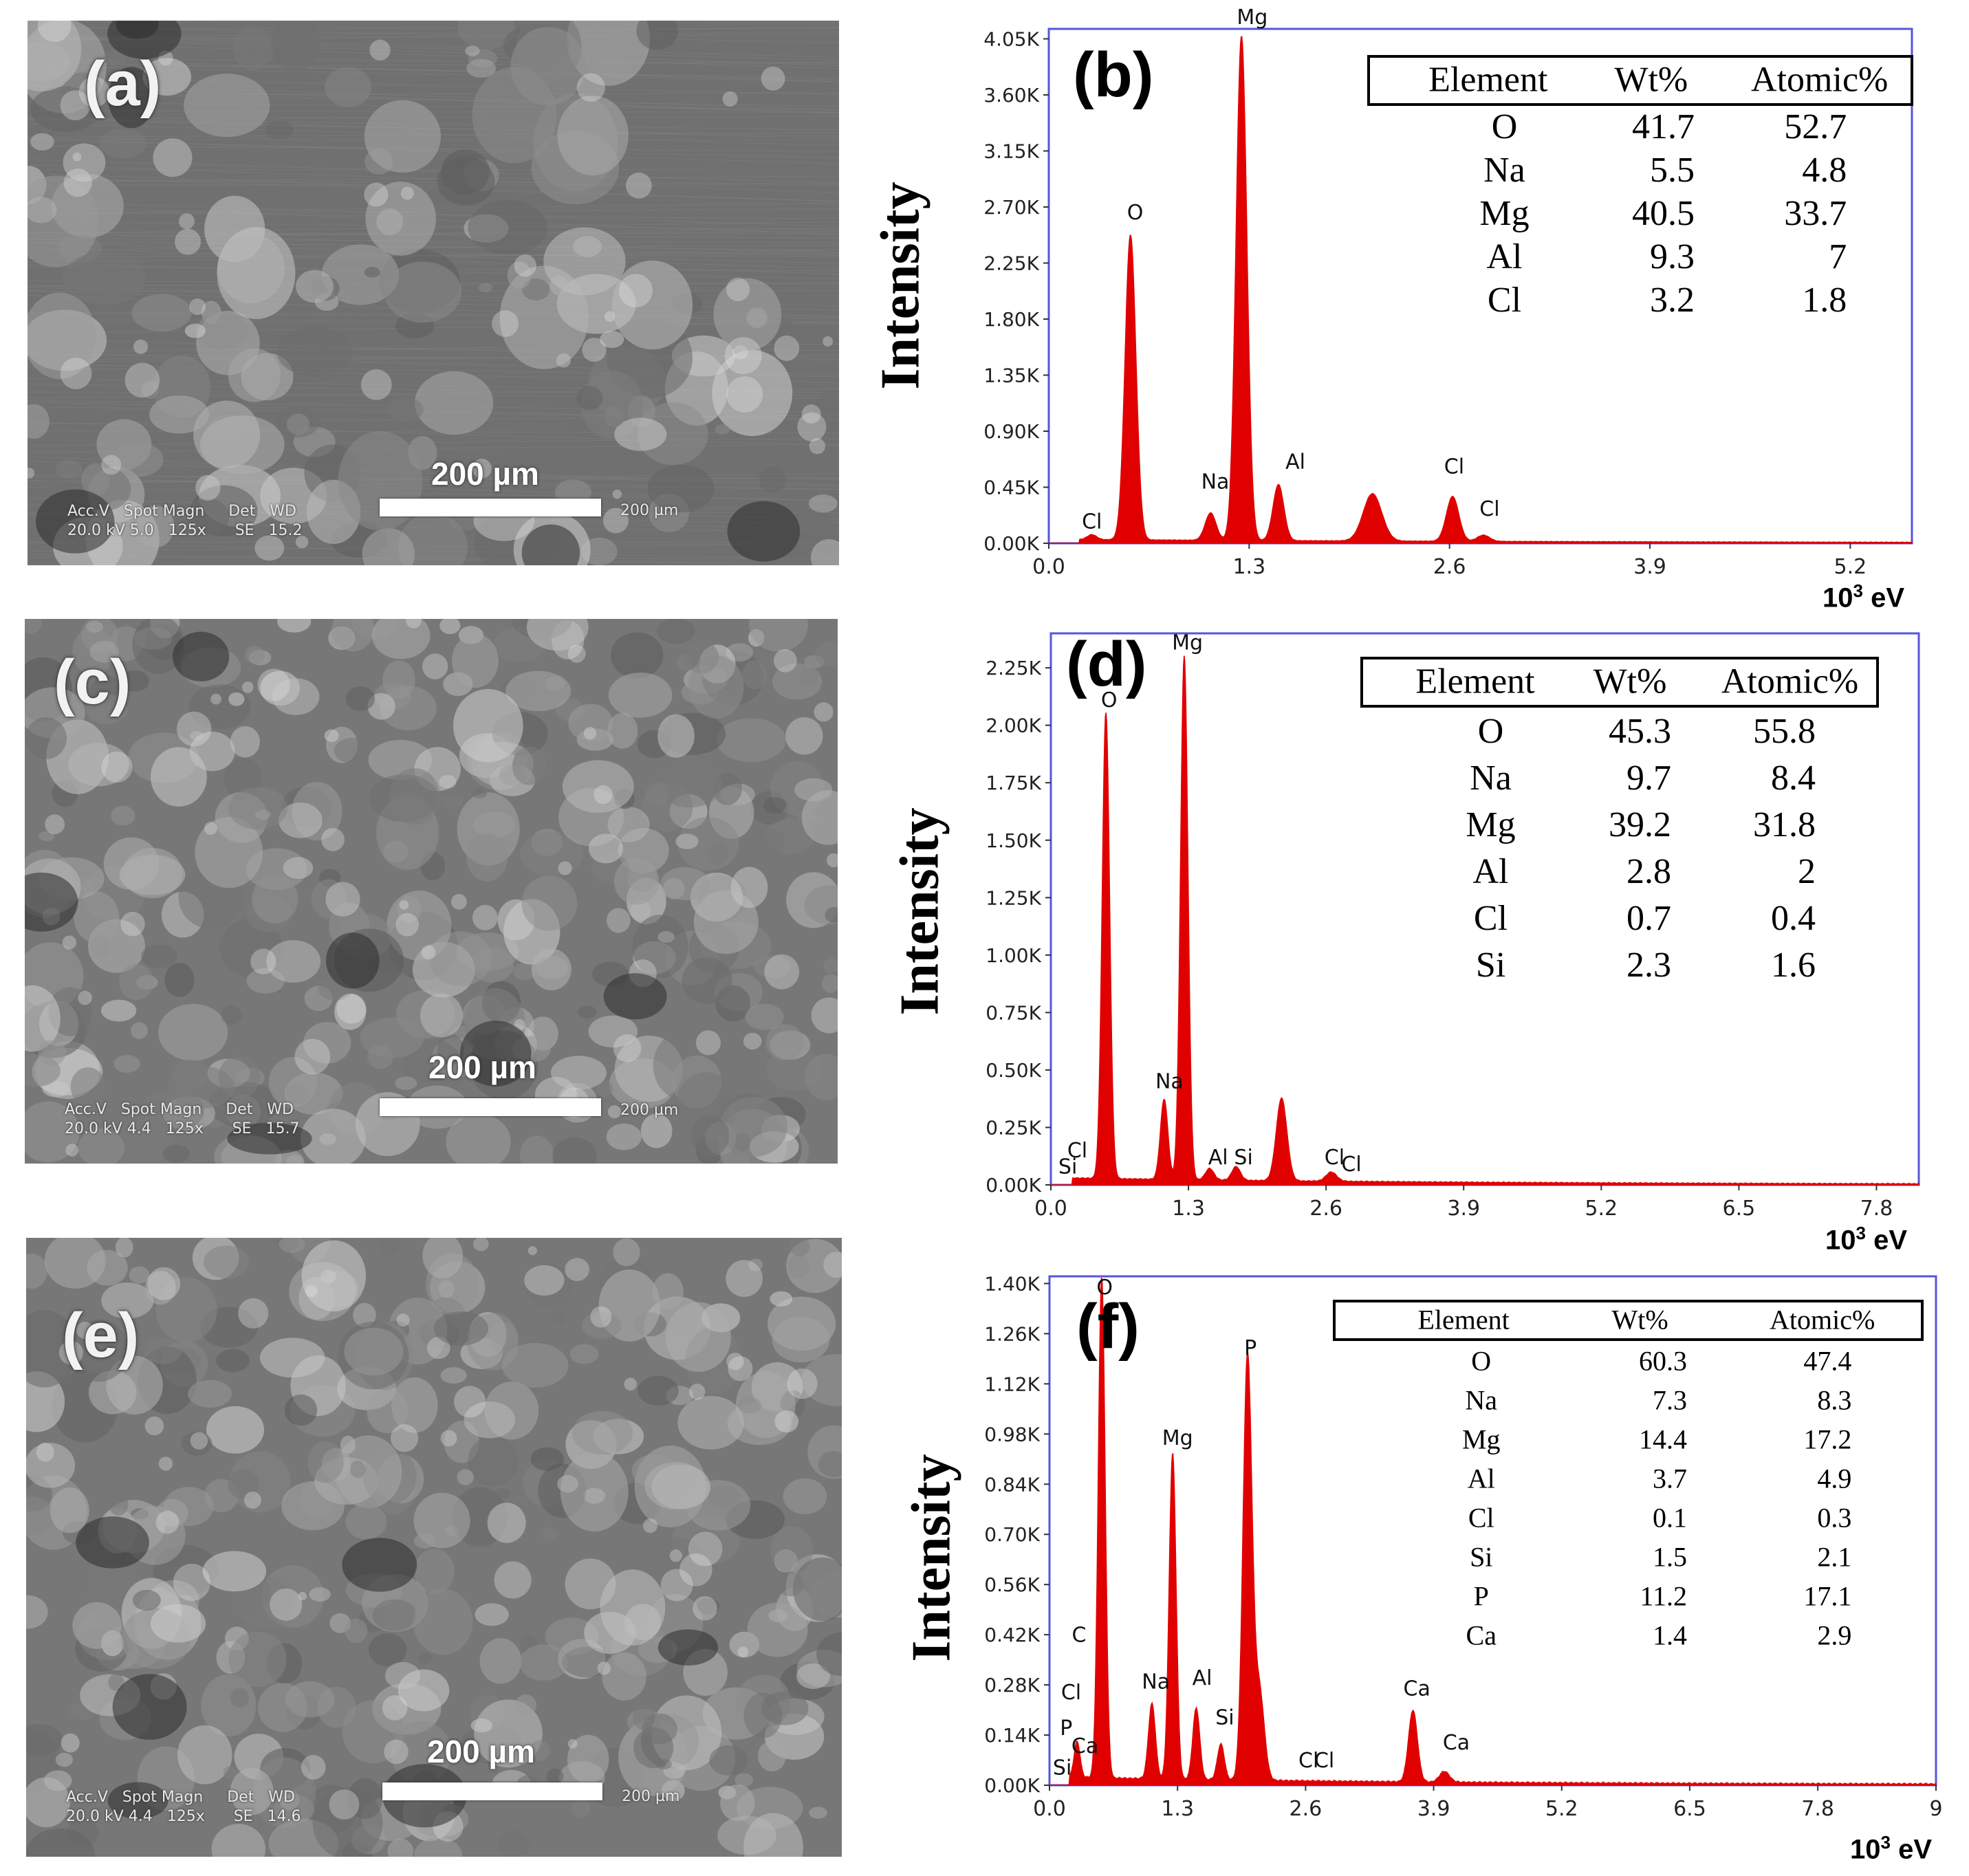 The image size is (1969, 1876). I want to click on y-tick-label: 2.25K, so click(1013, 668).